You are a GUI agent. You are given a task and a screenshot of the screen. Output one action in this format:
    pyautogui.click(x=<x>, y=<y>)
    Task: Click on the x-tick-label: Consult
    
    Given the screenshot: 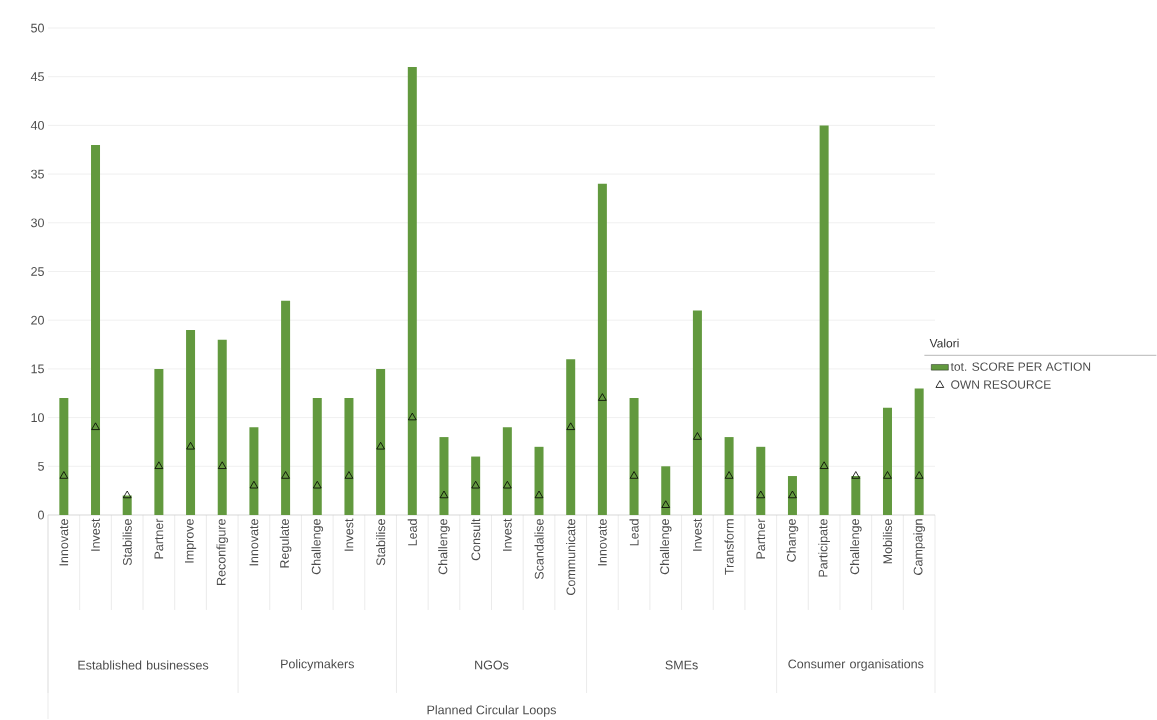 What is the action you would take?
    pyautogui.click(x=476, y=539)
    